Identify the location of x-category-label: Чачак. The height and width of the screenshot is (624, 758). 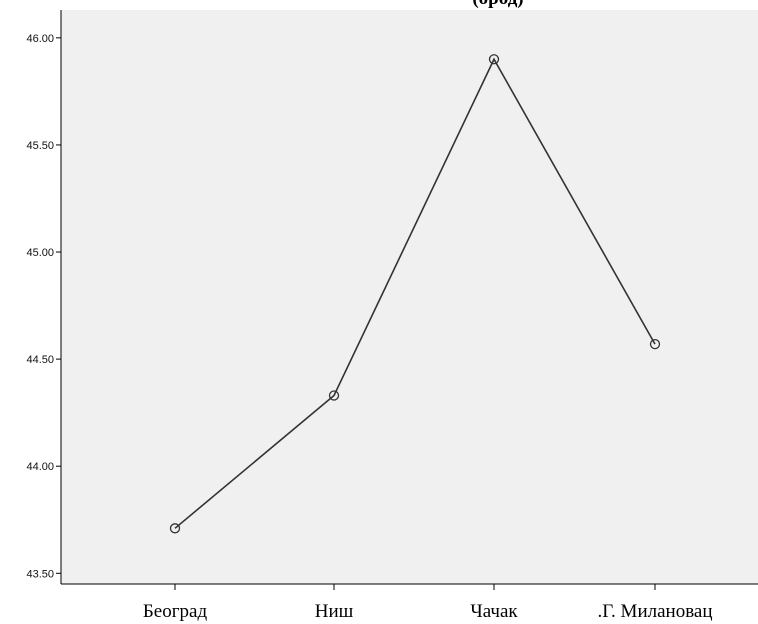
(494, 611).